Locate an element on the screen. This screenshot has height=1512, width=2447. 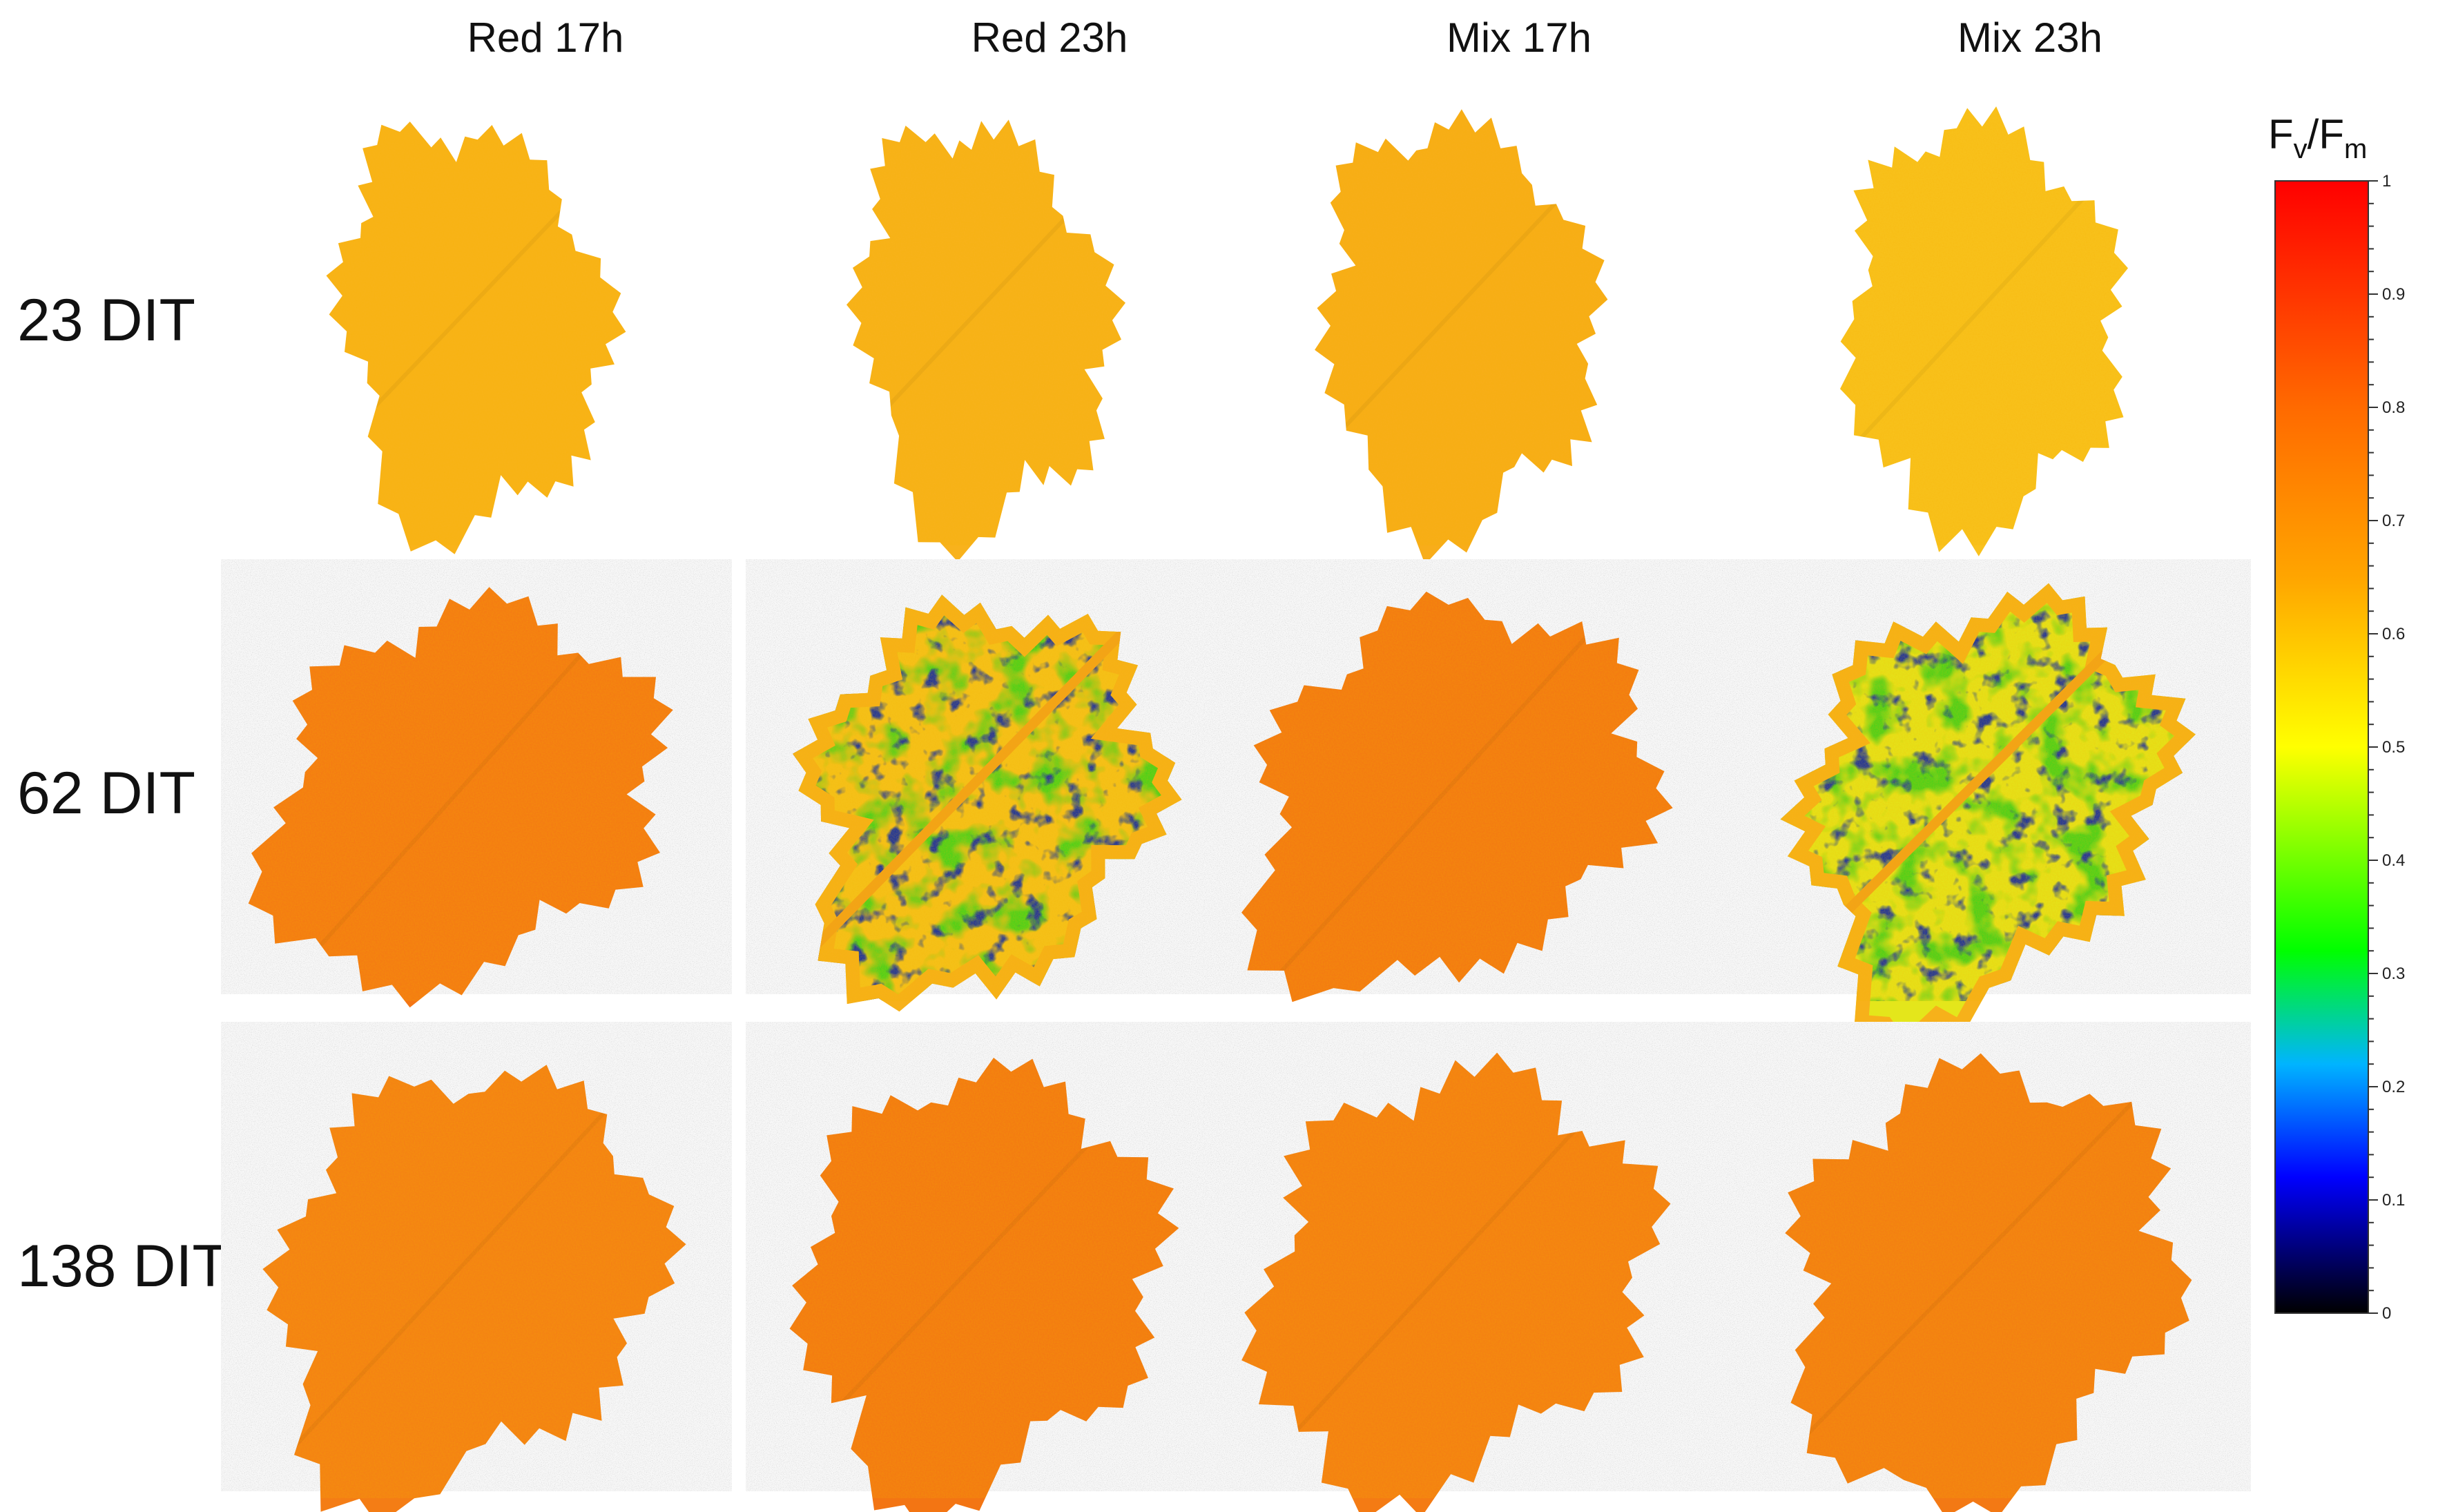
row-label-23-dit: 23 DIT is located at coordinates (107, 320).